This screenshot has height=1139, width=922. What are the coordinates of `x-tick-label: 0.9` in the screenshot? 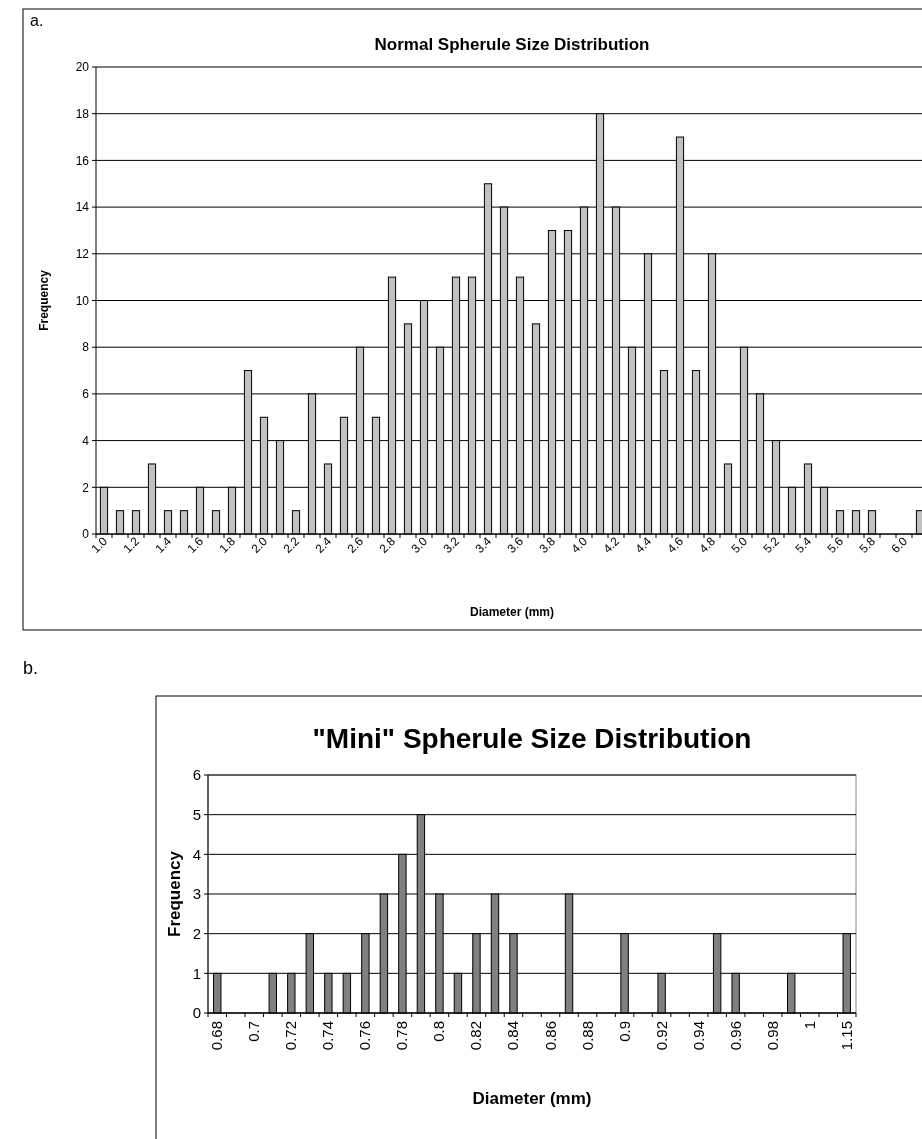 It's located at (624, 1031).